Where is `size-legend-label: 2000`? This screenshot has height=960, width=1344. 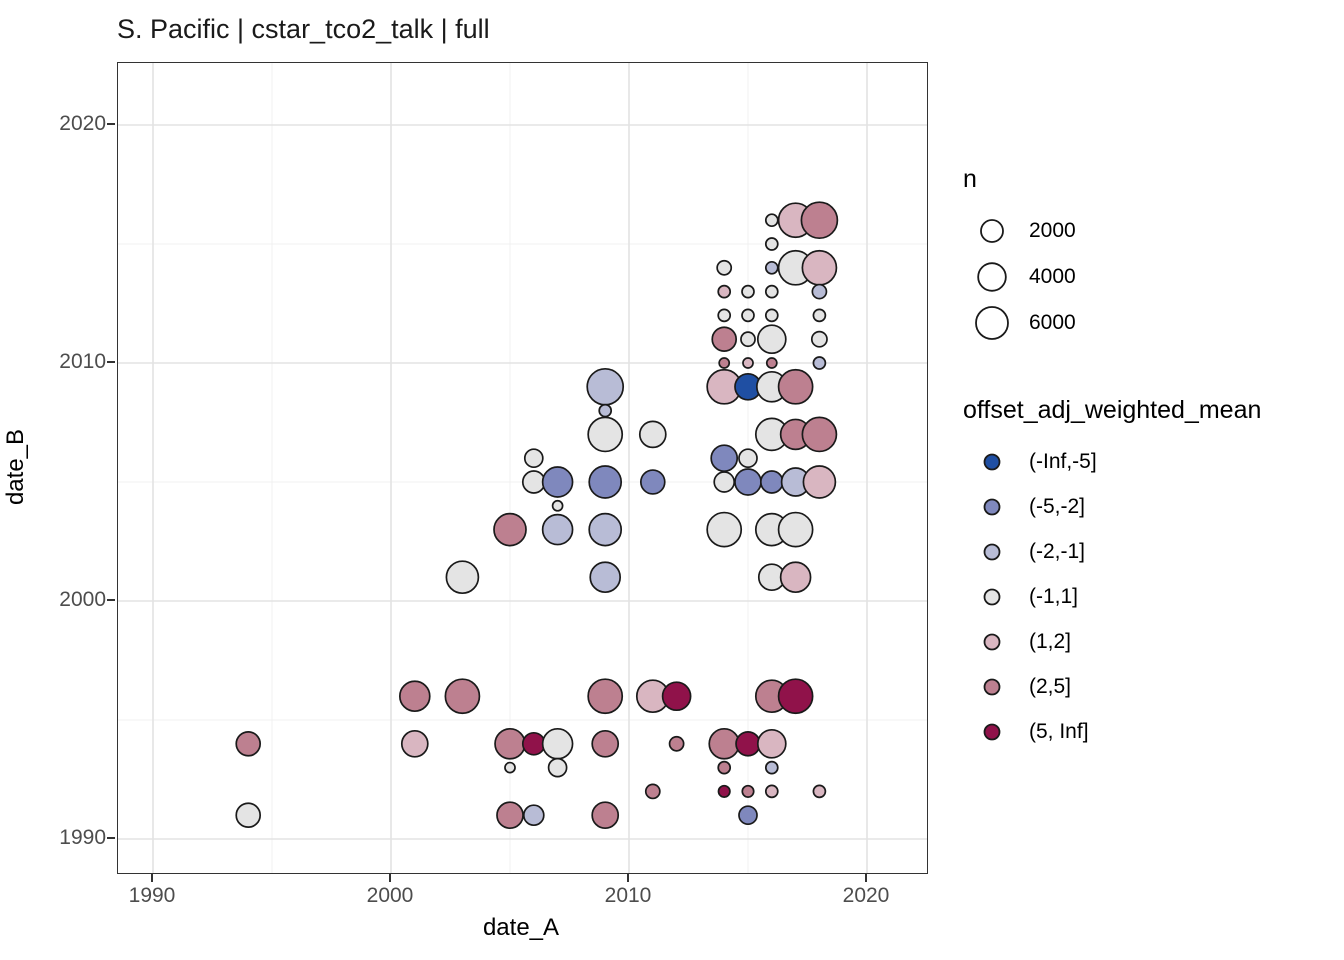 size-legend-label: 2000 is located at coordinates (1052, 230).